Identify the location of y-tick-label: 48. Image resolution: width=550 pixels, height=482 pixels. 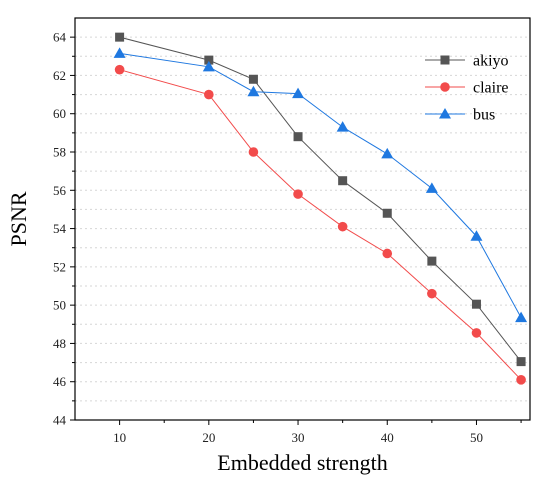
(59, 343).